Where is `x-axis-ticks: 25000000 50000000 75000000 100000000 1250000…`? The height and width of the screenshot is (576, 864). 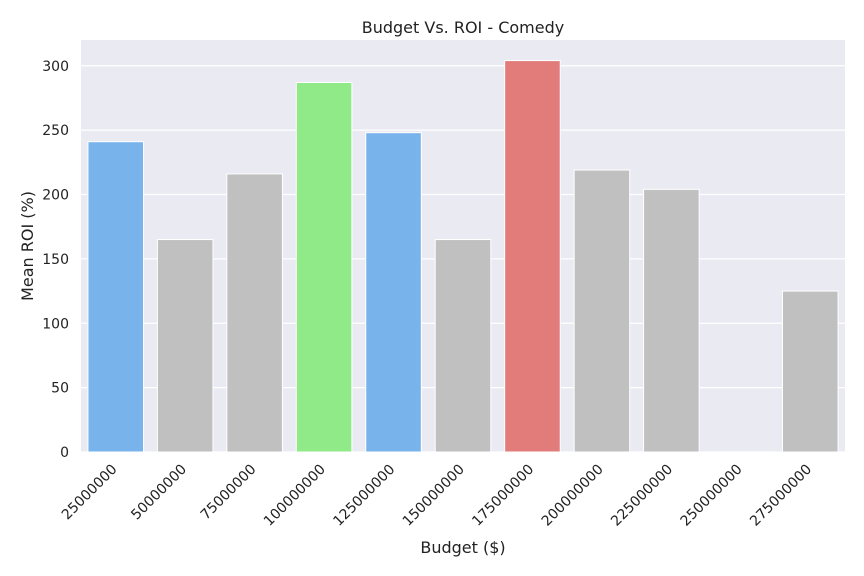 x-axis-ticks: 25000000 50000000 75000000 100000000 1250000… is located at coordinates (437, 496).